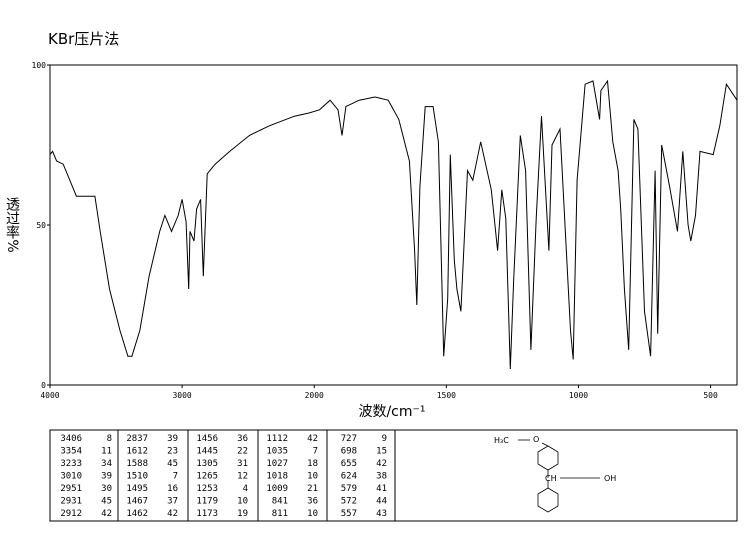 The height and width of the screenshot is (539, 748). I want to click on x-axis-label: 波数/cm⁻¹, so click(391, 412).